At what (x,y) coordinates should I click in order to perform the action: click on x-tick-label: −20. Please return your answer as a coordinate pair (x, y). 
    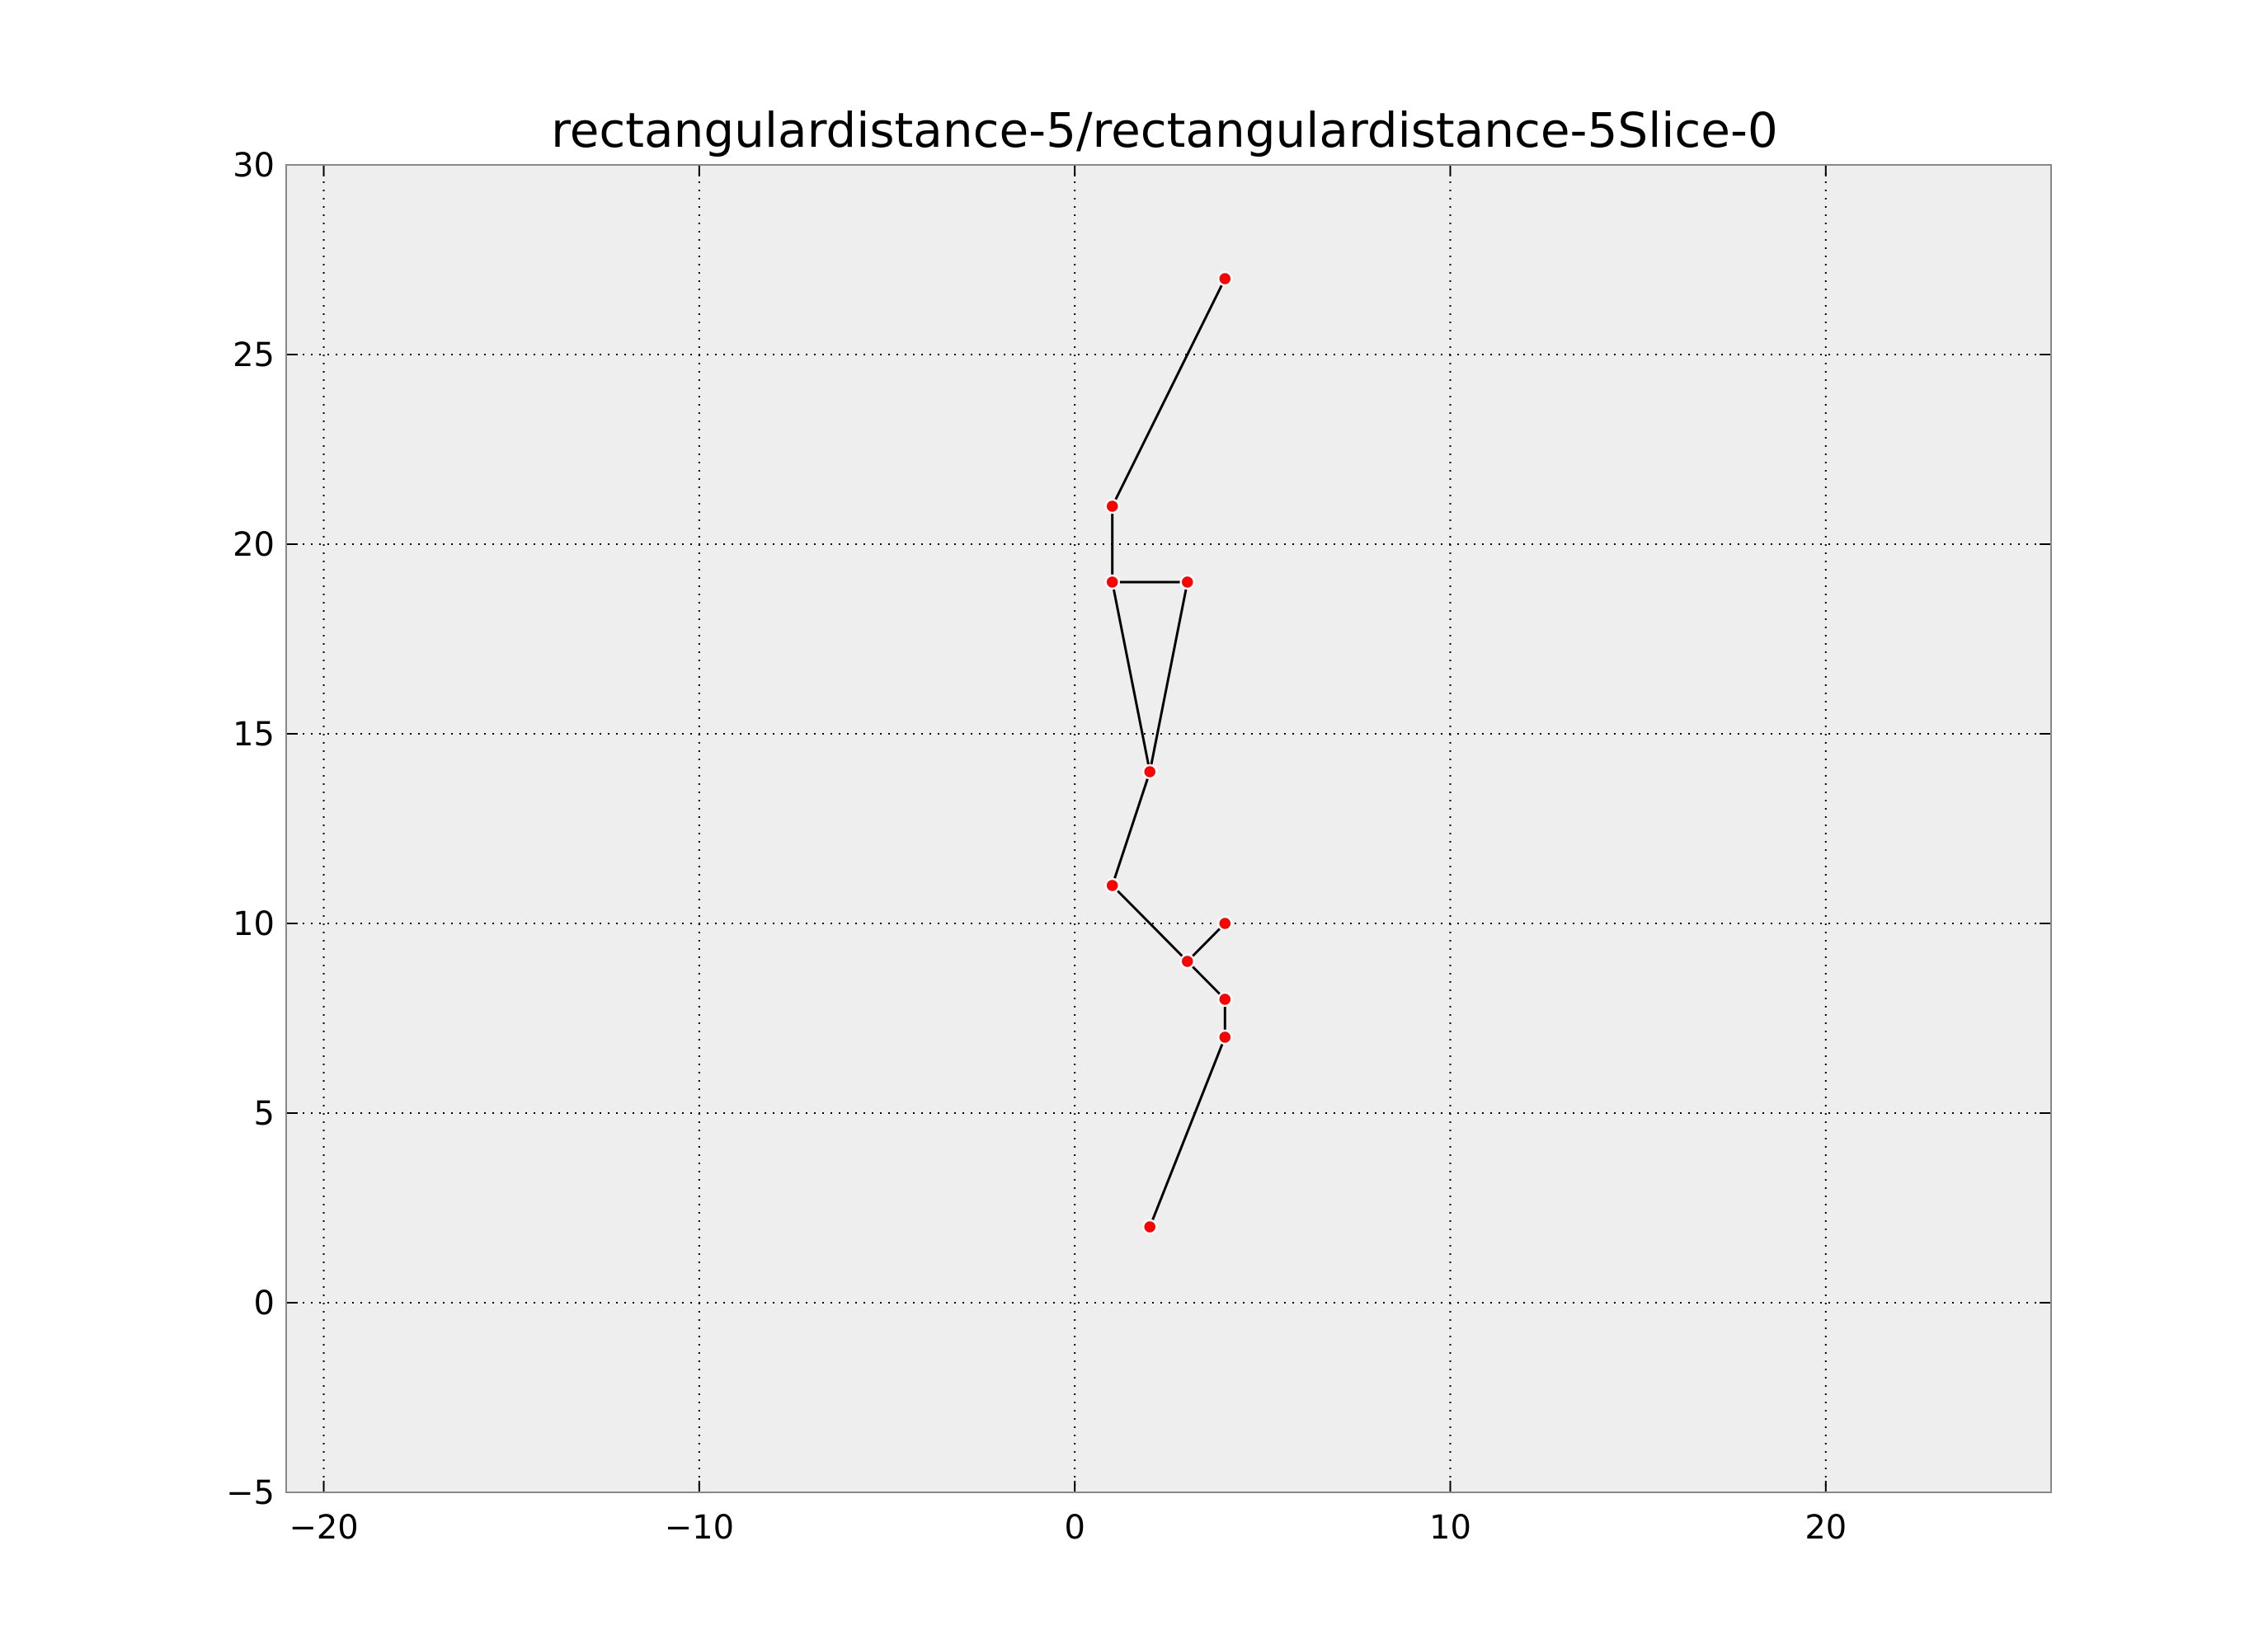
    Looking at the image, I should click on (323, 1528).